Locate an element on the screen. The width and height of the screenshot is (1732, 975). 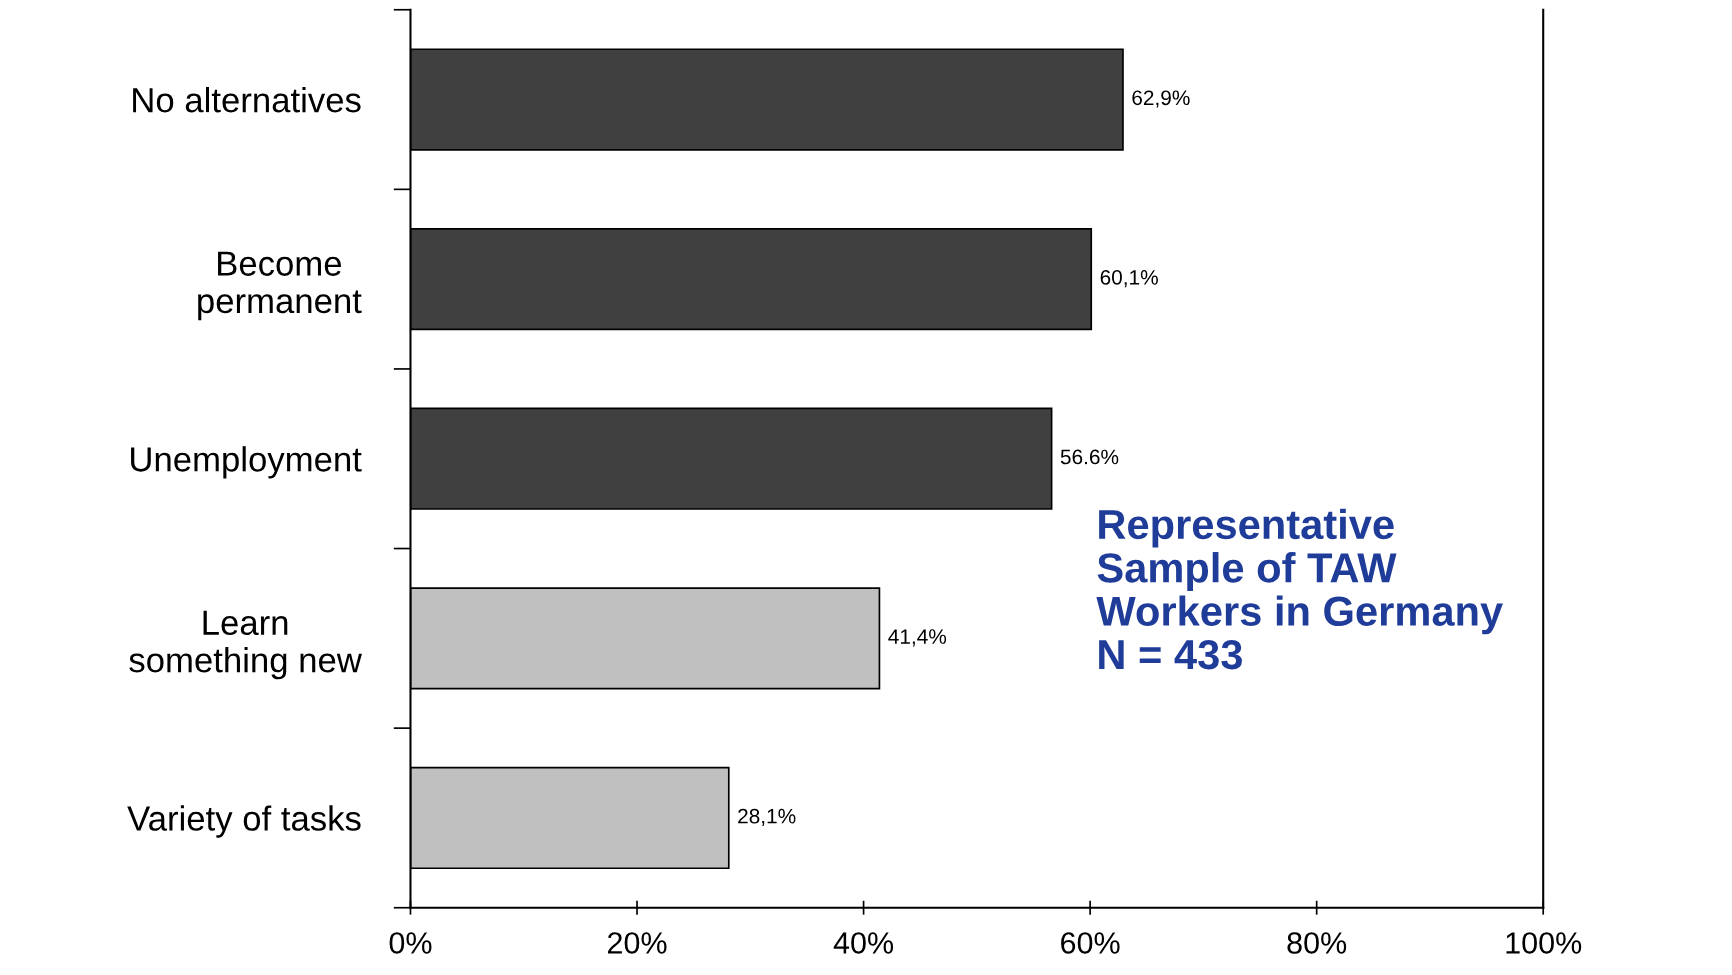
x-tick-label: 80% is located at coordinates (1317, 943).